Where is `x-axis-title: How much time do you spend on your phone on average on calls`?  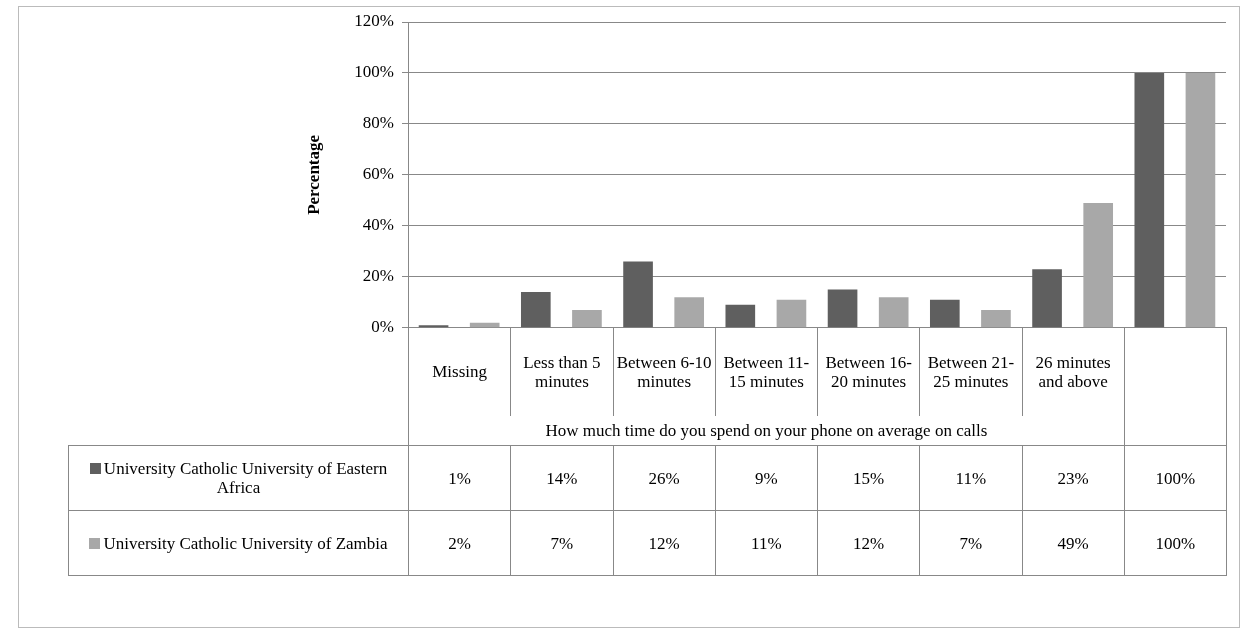 x-axis-title: How much time do you spend on your phone on average on calls is located at coordinates (766, 430).